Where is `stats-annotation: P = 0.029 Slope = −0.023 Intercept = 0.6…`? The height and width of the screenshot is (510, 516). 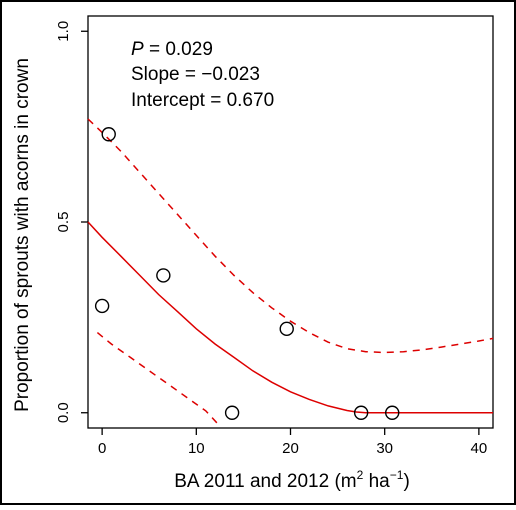 stats-annotation: P = 0.029 Slope = −0.023 Intercept = 0.6… is located at coordinates (202, 75).